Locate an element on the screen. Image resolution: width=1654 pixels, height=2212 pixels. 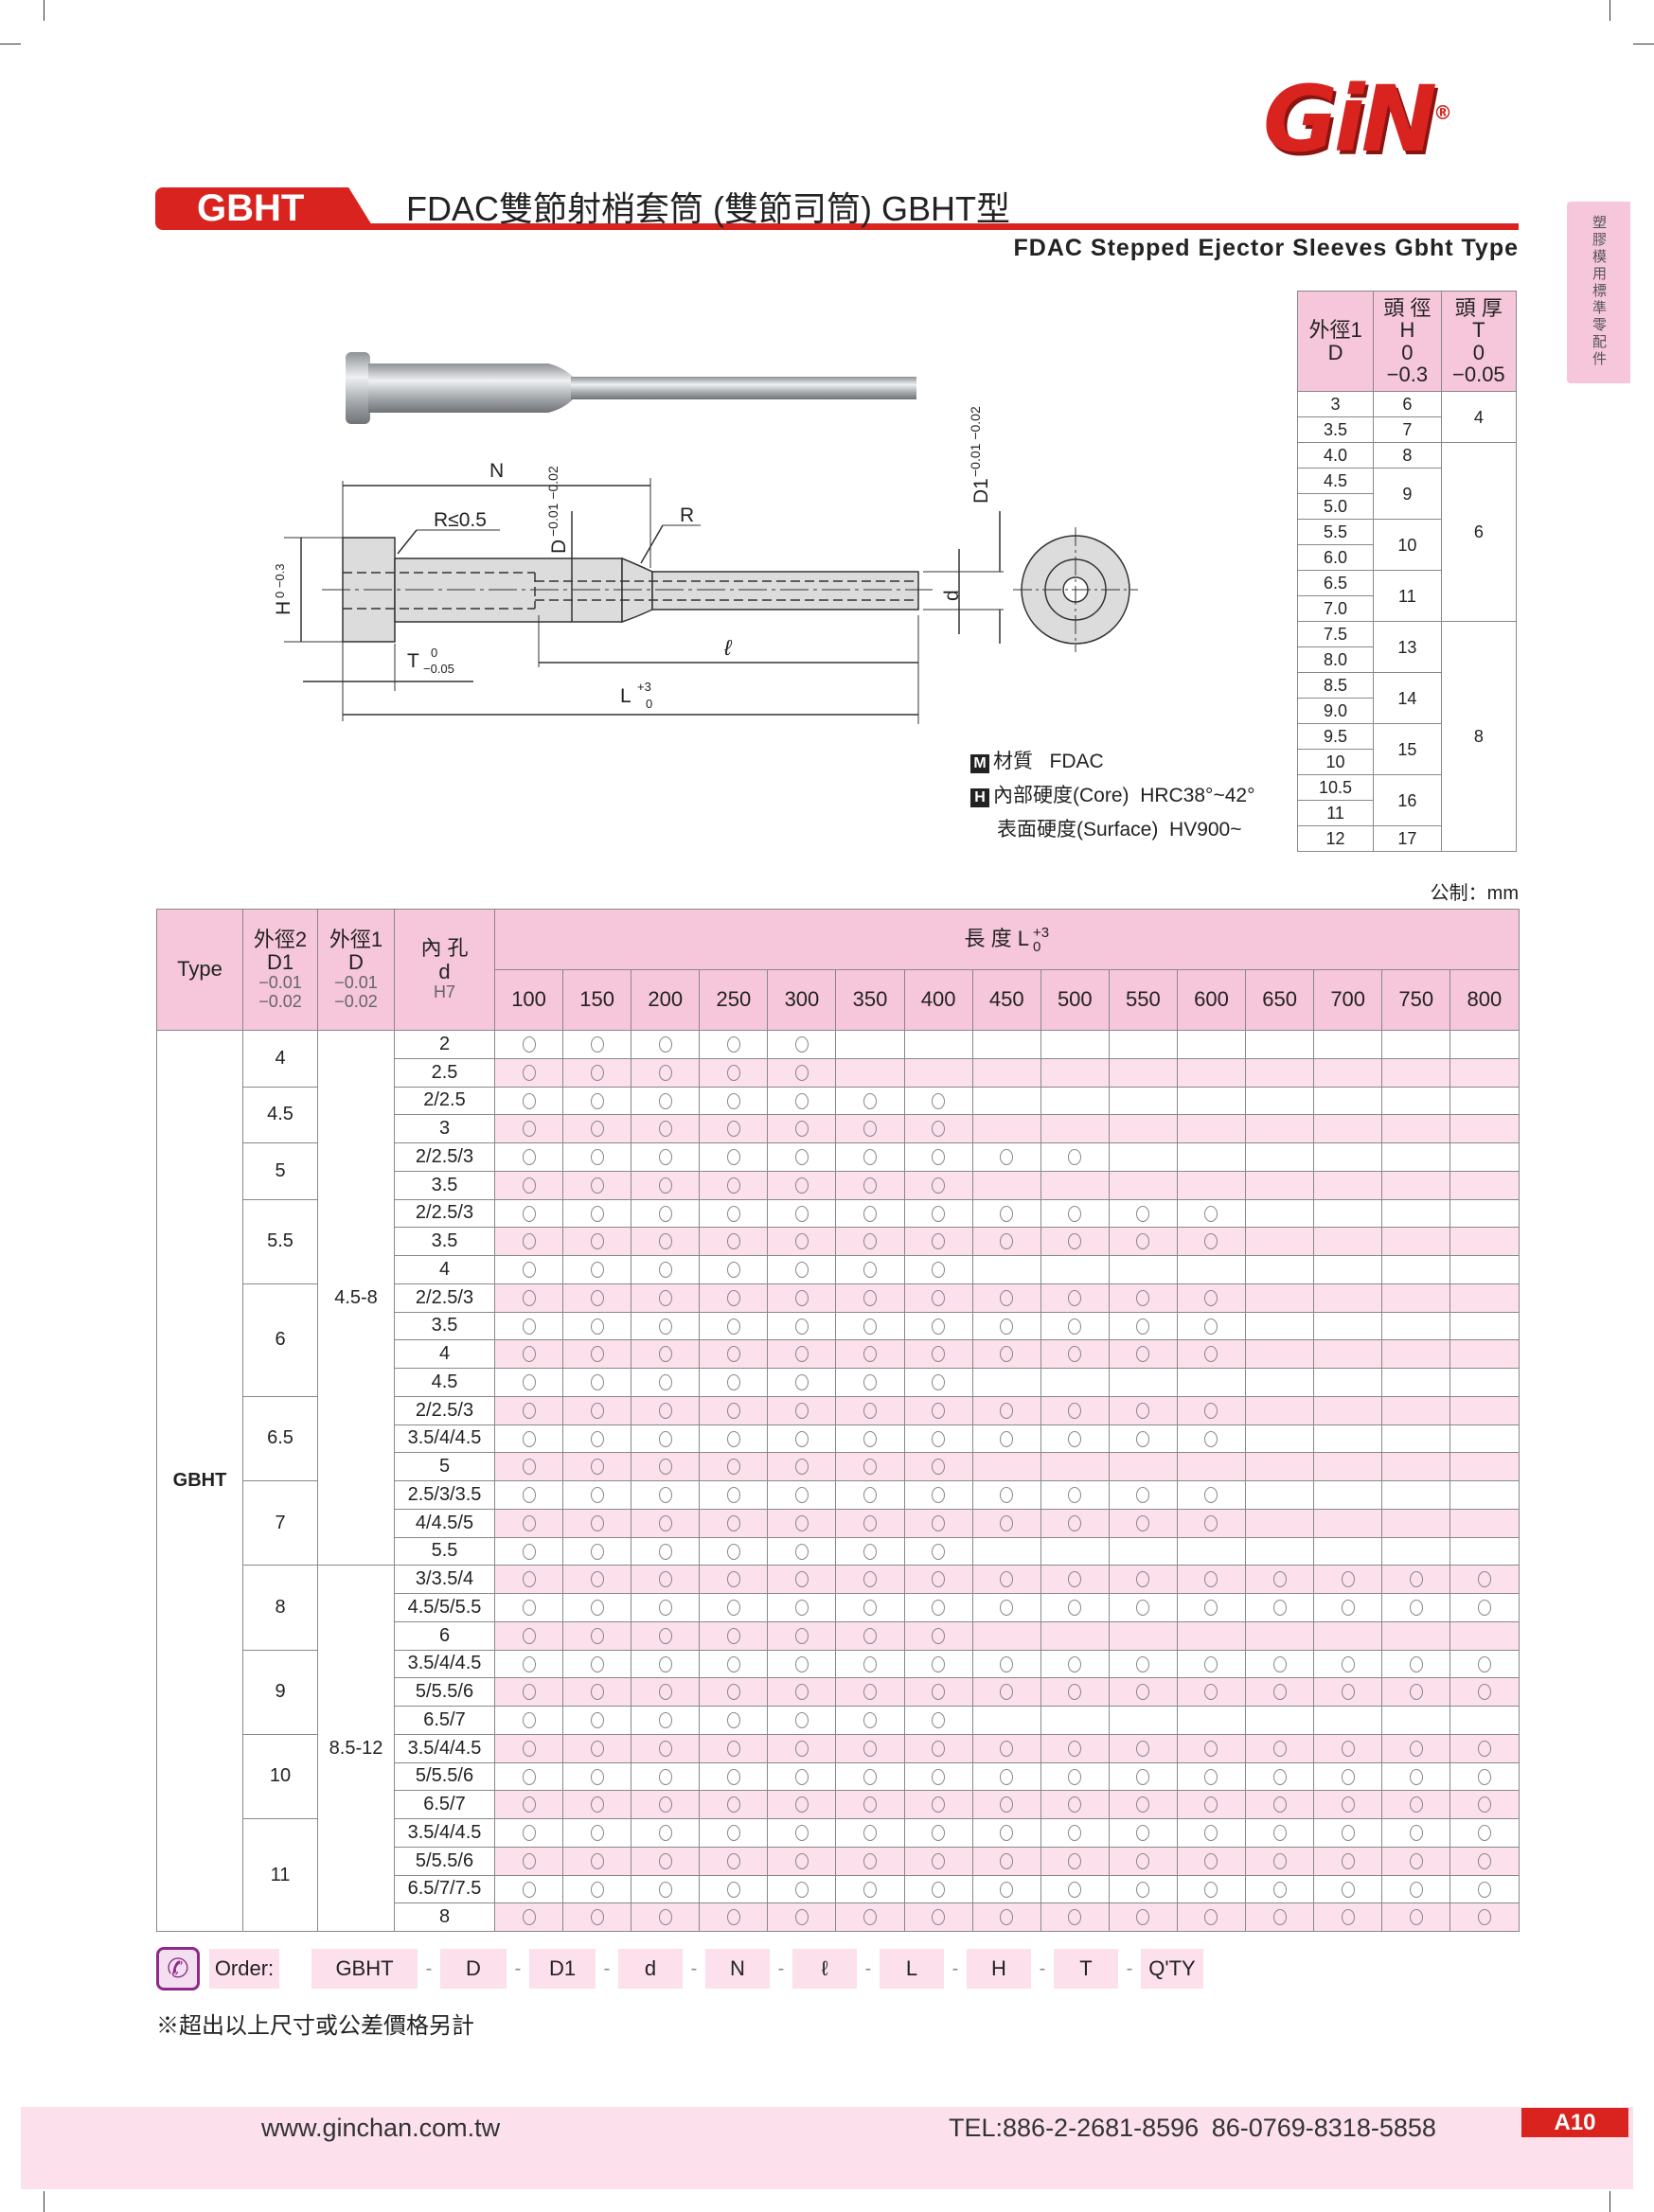
footer-website: www.ginchan.com.tw is located at coordinates (381, 2128).